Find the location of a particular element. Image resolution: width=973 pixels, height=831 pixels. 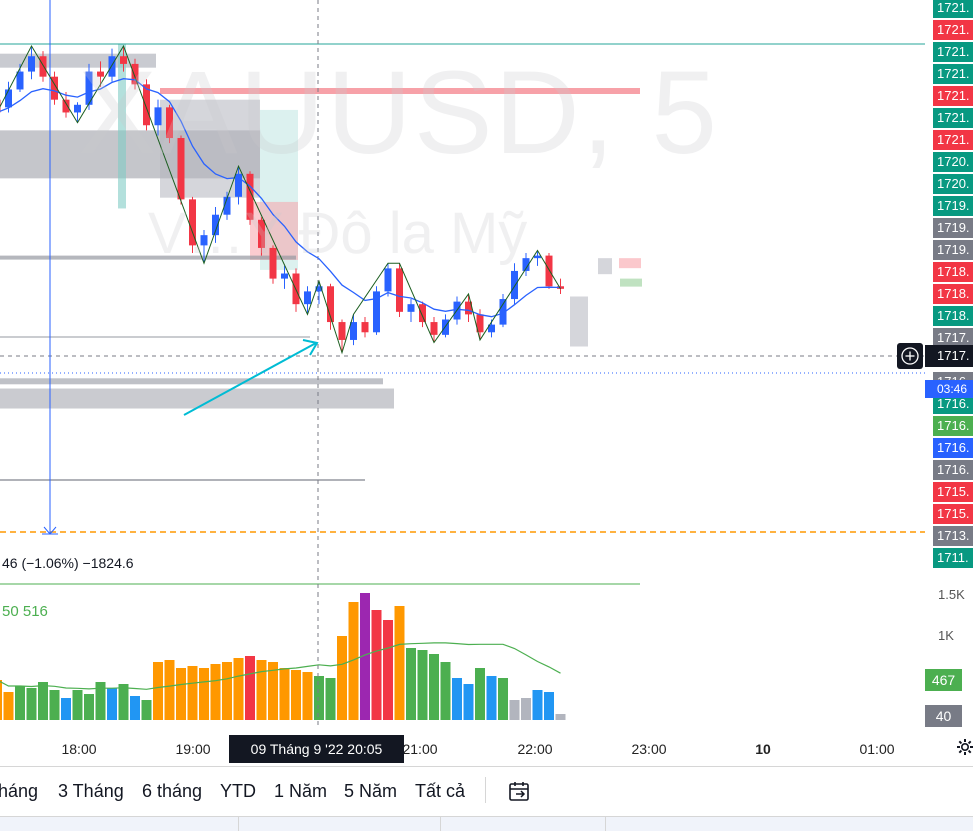

range-5-years-button: 5 Năm is located at coordinates (371, 791).